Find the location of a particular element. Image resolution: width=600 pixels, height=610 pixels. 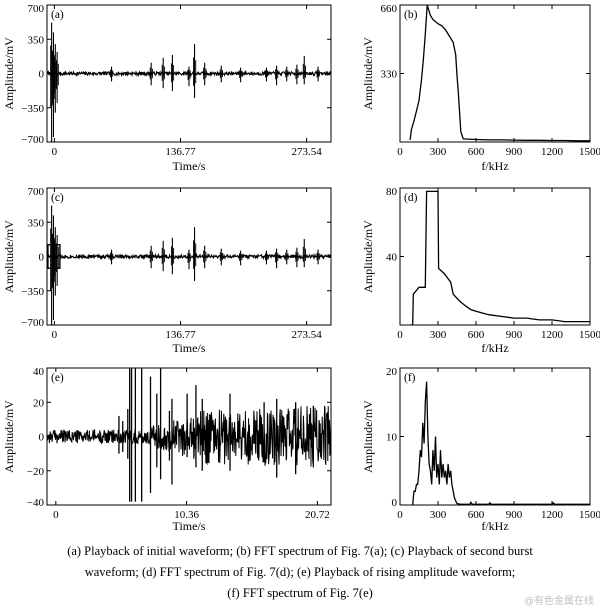

panel-label: (d) is located at coordinates (411, 198).